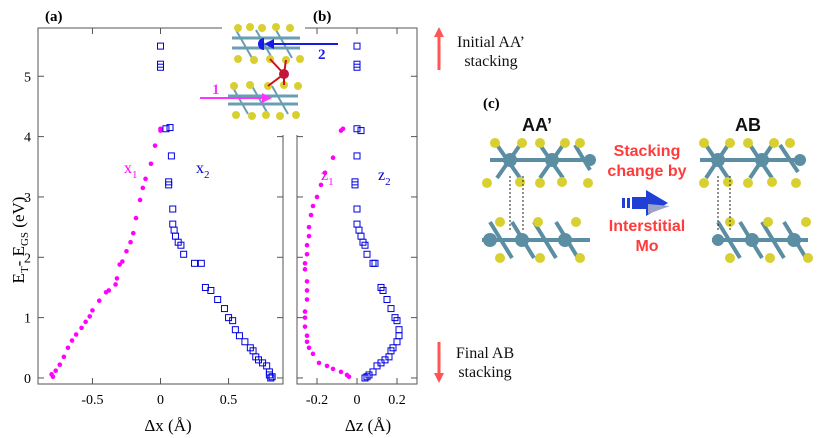 This screenshot has height=438, width=830. I want to click on panel-c-label: (c), so click(491, 104).